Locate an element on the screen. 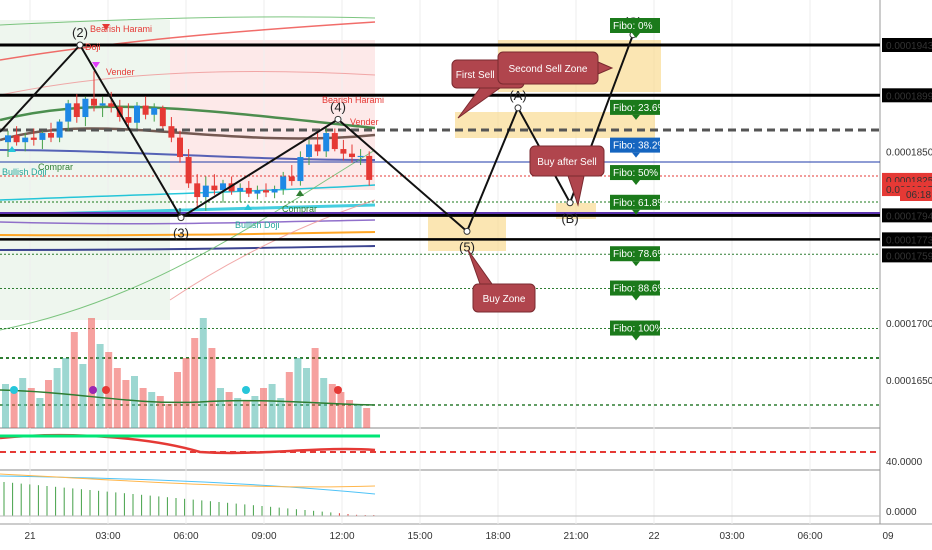 Image resolution: width=932 pixels, height=550 pixels. time-tick: 06:00 is located at coordinates (809, 536).